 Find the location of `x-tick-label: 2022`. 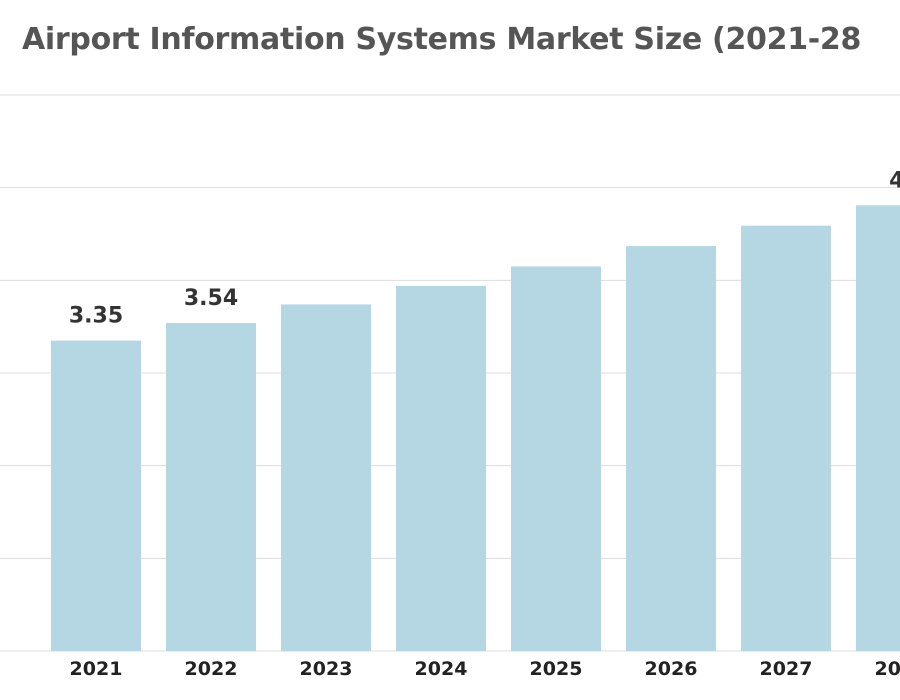

x-tick-label: 2022 is located at coordinates (211, 669).